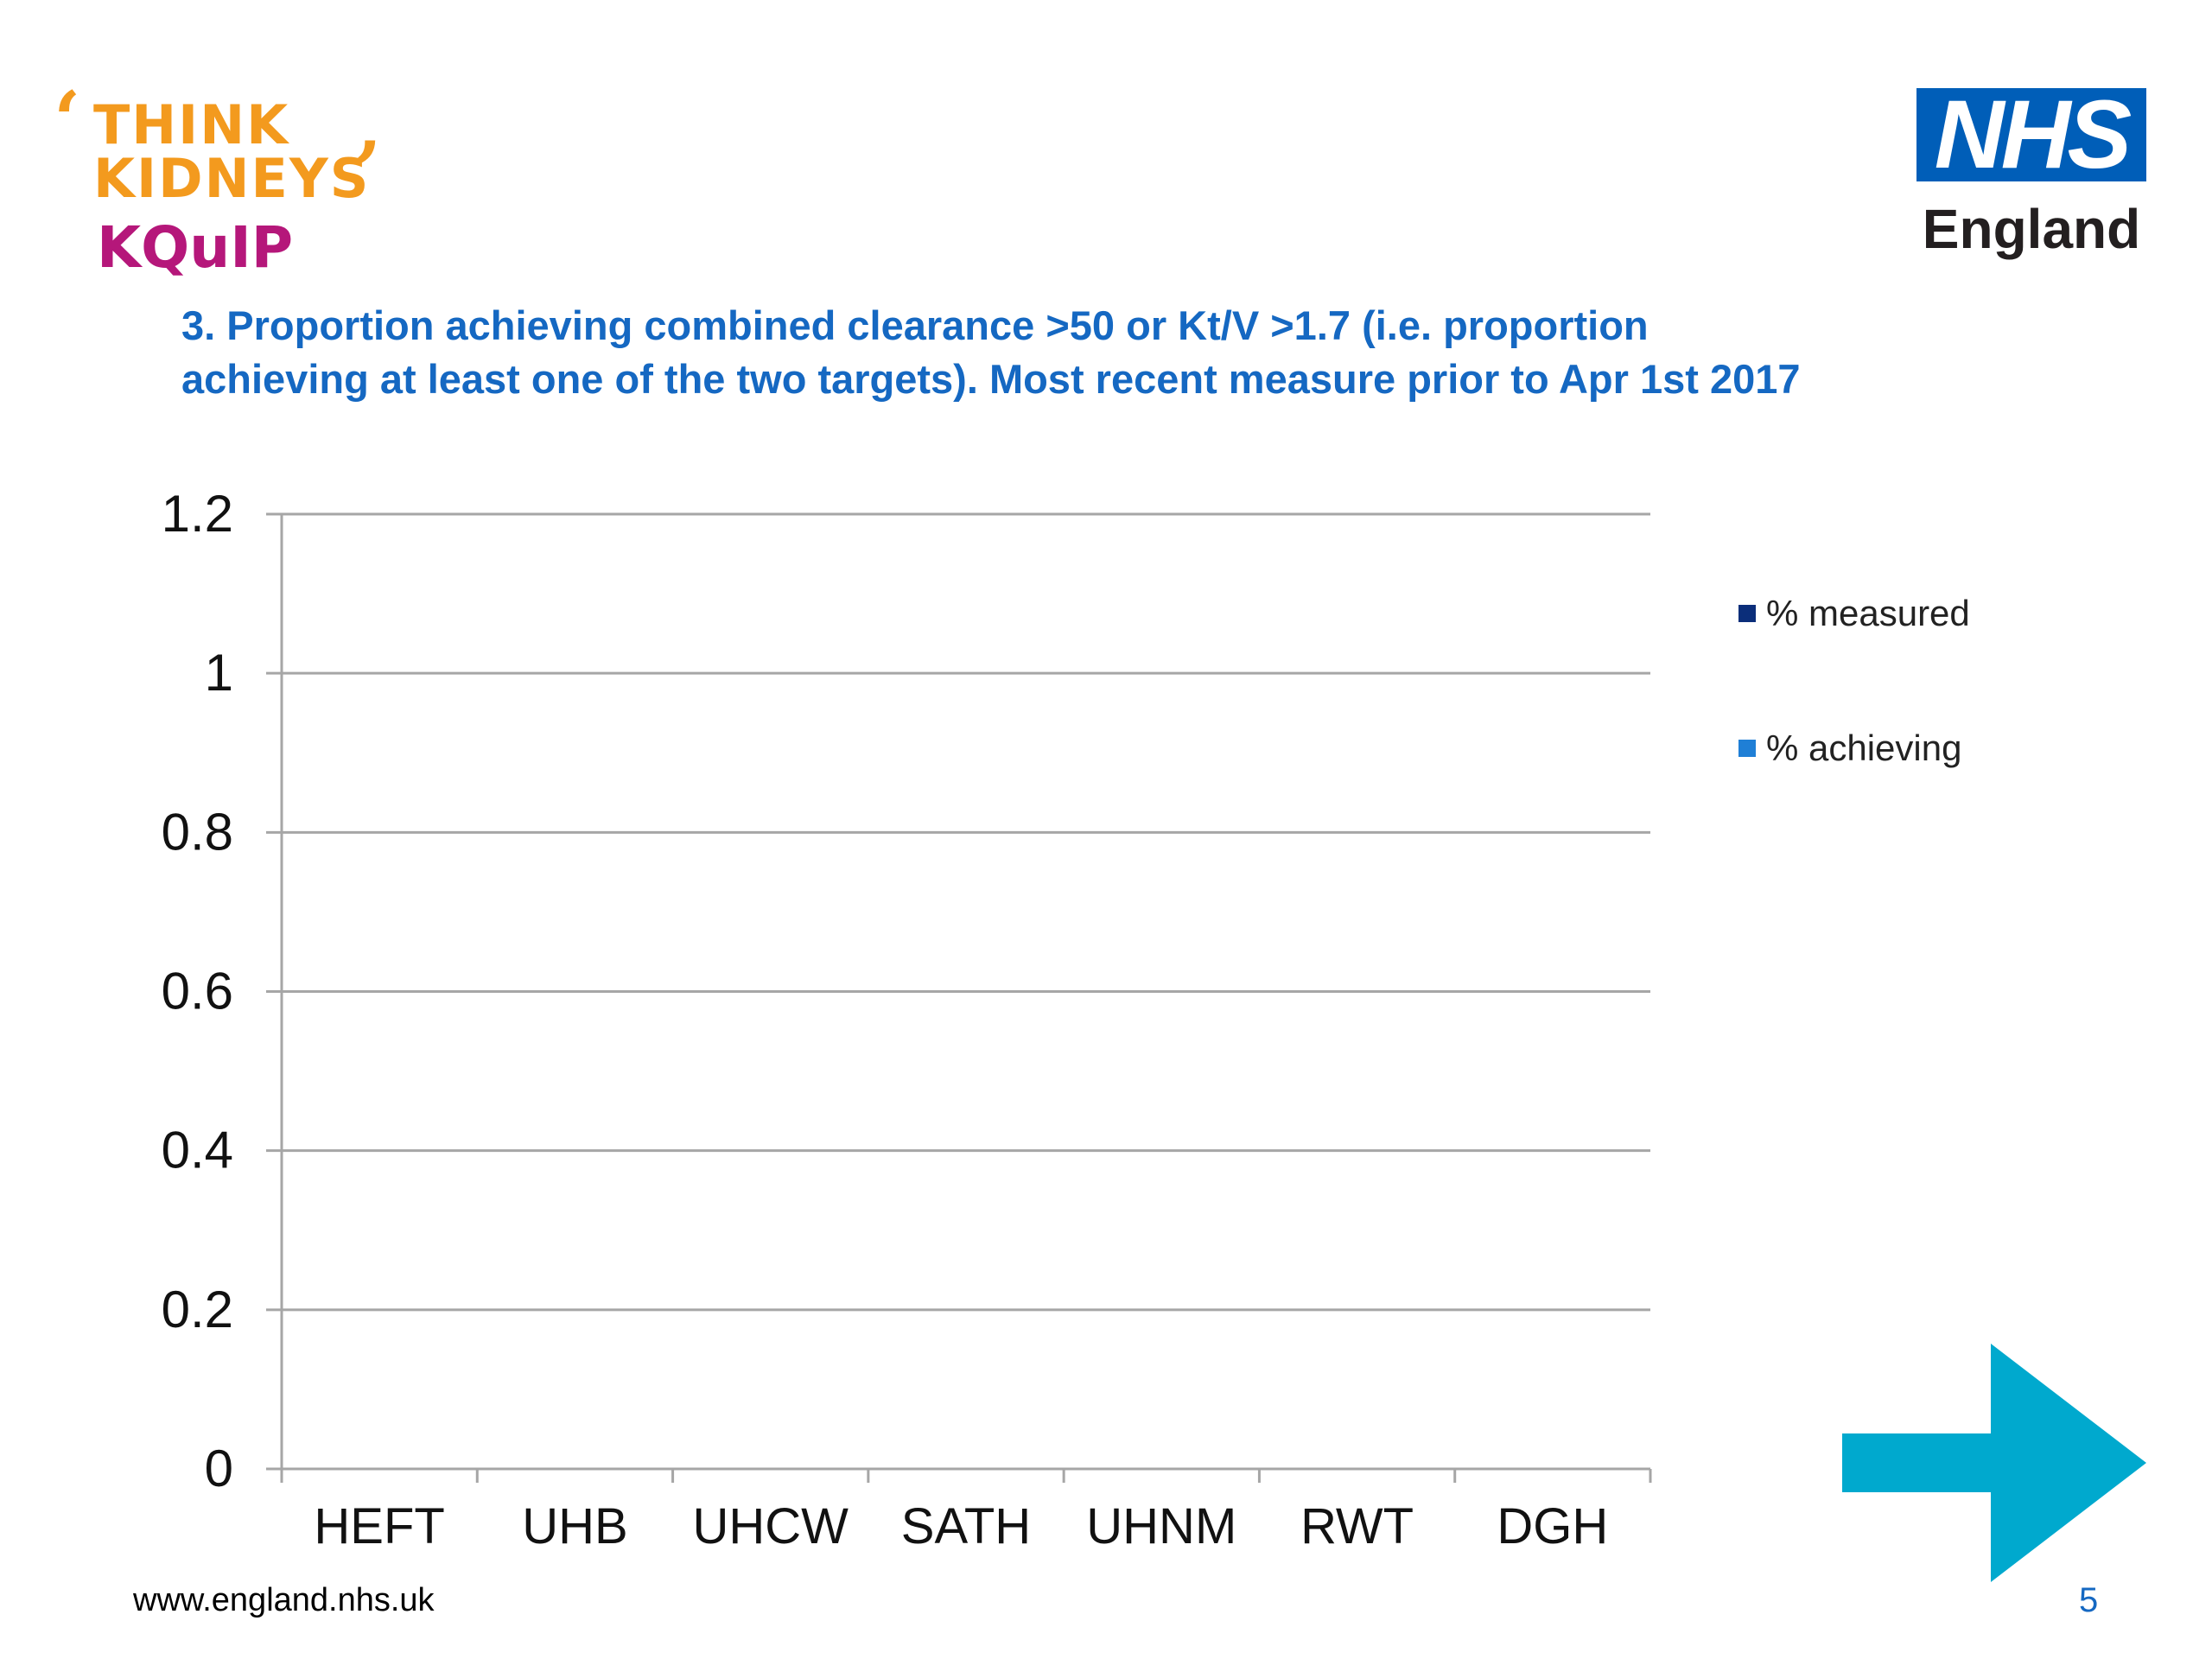  I want to click on x-axis-ticks: HEFT UHB UHCW SATH UHNM RWT DGH, so click(961, 1526).